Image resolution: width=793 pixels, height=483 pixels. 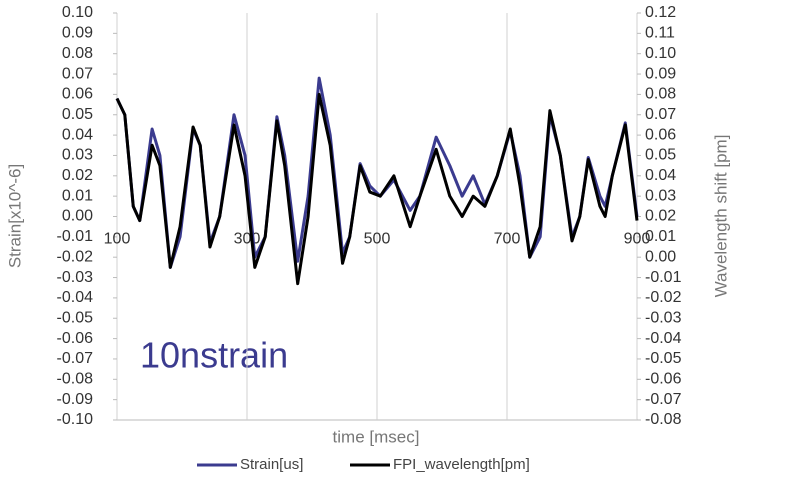 I want to click on y2-tick-label: 0.12, so click(x=660, y=12).